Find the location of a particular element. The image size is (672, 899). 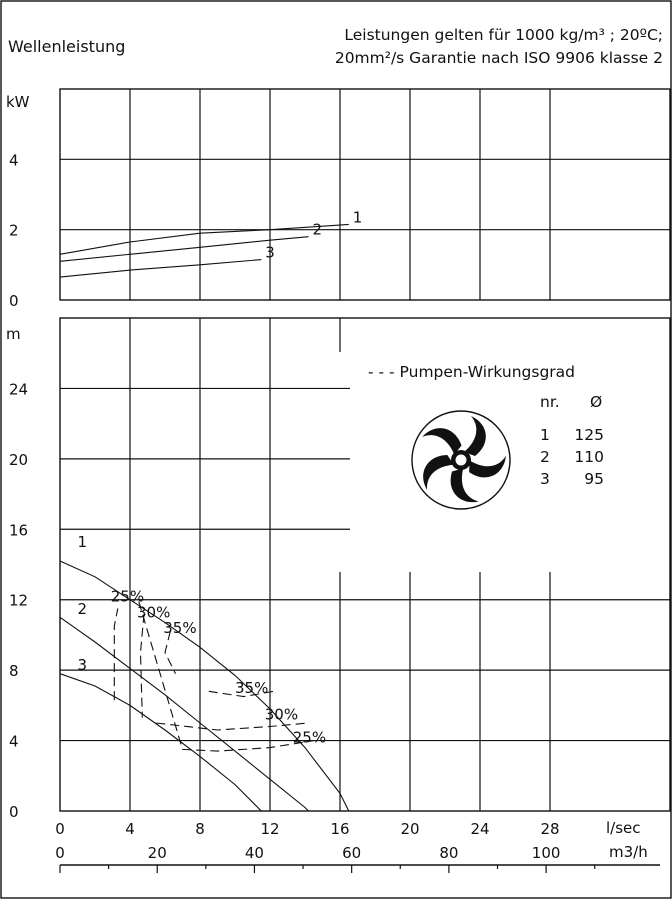

legend-rows: 1 125 2 110 3 95 is located at coordinates (572, 457).